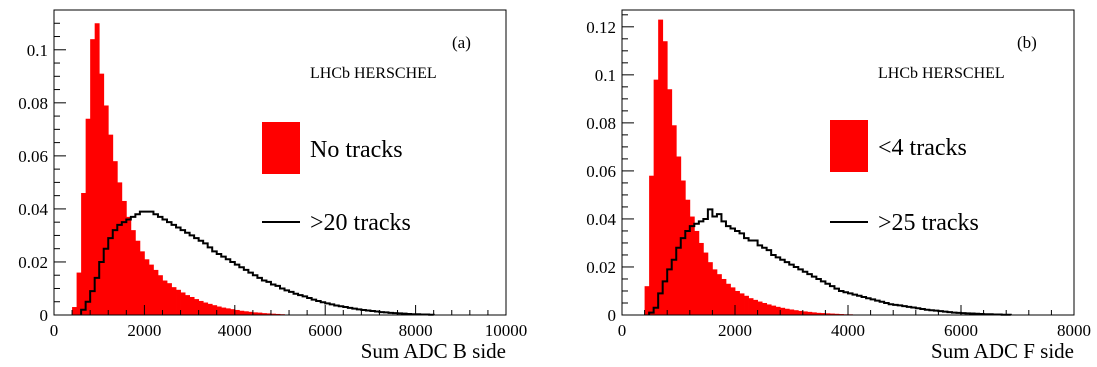 Image resolution: width=1097 pixels, height=367 pixels. Describe the element at coordinates (1002, 351) in the screenshot. I see `panel-b-x-axis-title: Sum ADC F side` at that location.